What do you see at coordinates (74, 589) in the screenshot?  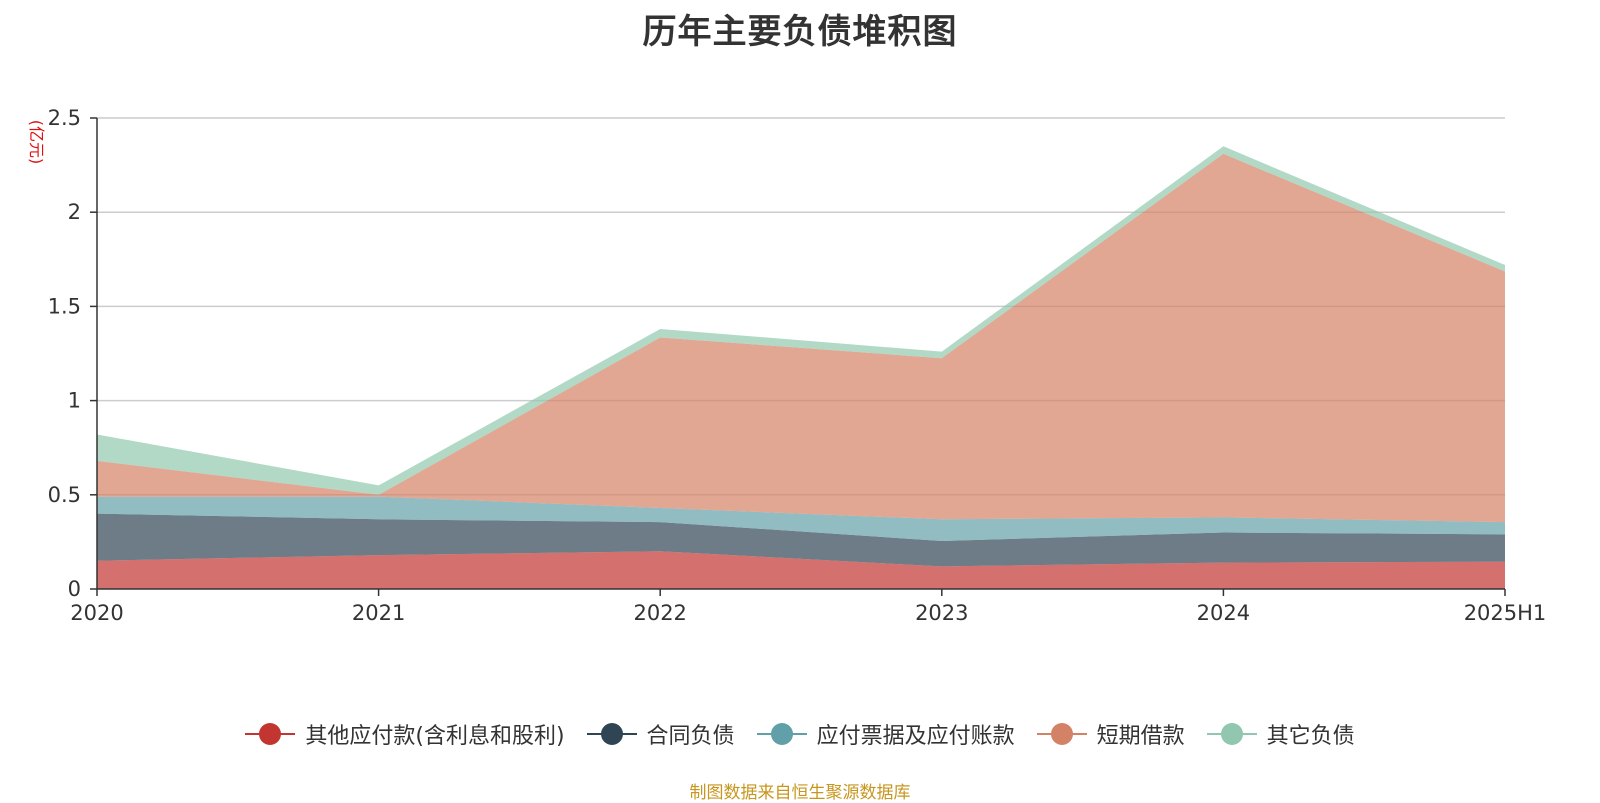 I see `y-tick-label: 0` at bounding box center [74, 589].